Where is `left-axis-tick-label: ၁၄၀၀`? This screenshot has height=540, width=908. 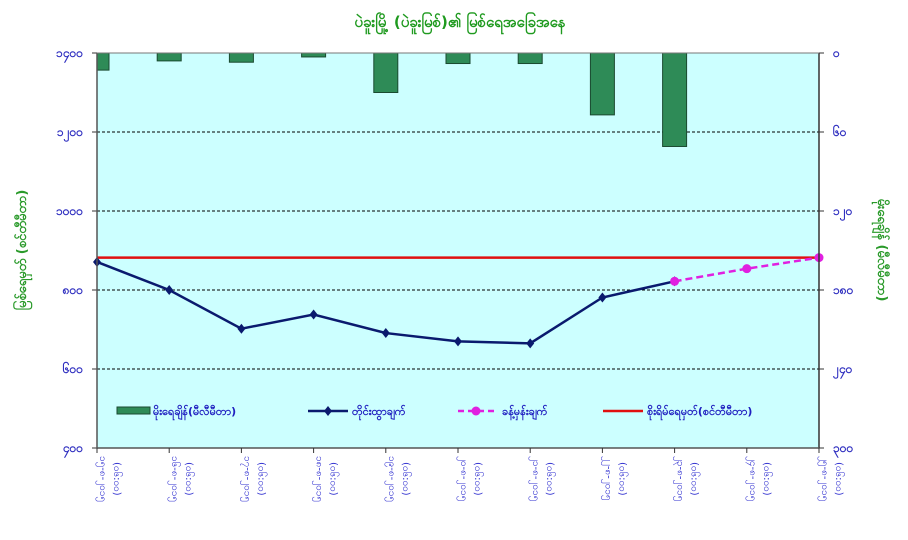
left-axis-tick-label: ၁၄၀၀ is located at coordinates (69, 55).